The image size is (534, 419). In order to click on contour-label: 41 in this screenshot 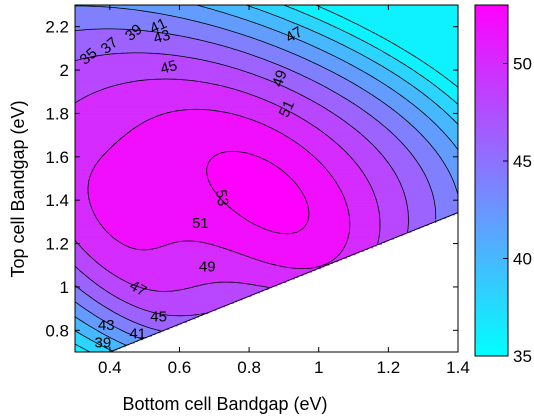, I will do `click(158, 26)`.